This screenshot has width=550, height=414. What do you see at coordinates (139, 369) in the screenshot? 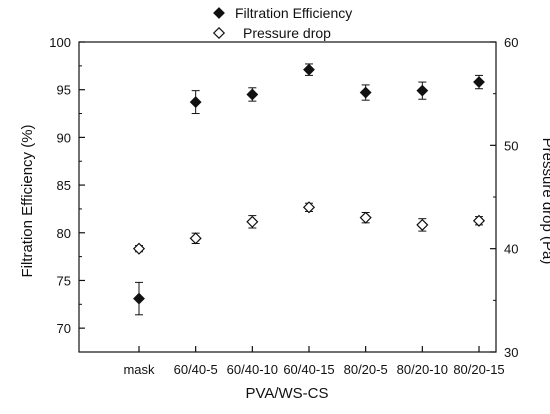
I see `x-tick-label-0: mask` at bounding box center [139, 369].